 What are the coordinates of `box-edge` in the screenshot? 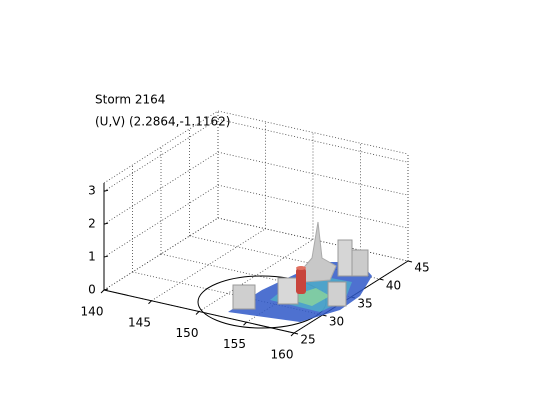 It's located at (313, 132).